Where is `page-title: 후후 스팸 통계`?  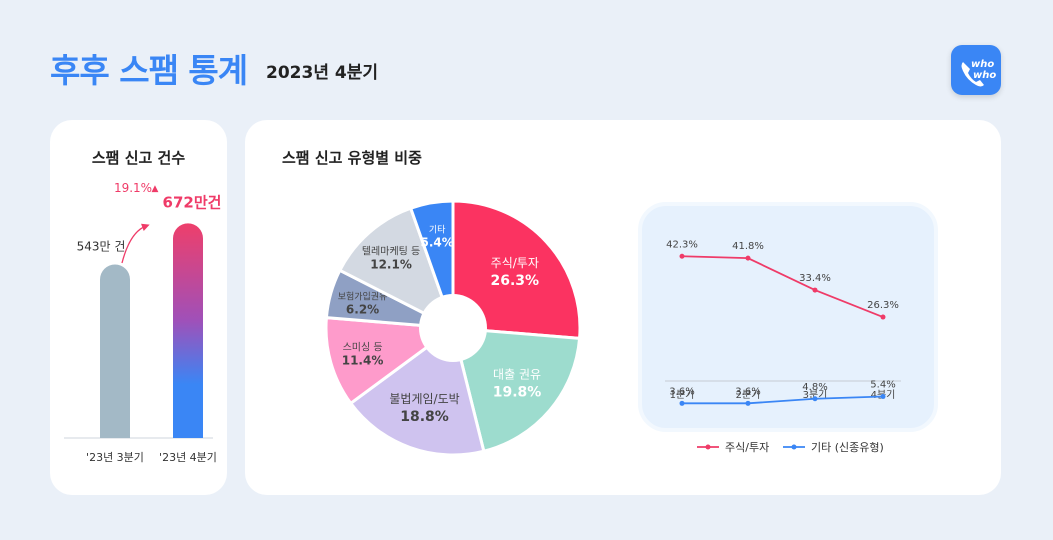
page-title: 후후 스팸 통계 is located at coordinates (149, 70).